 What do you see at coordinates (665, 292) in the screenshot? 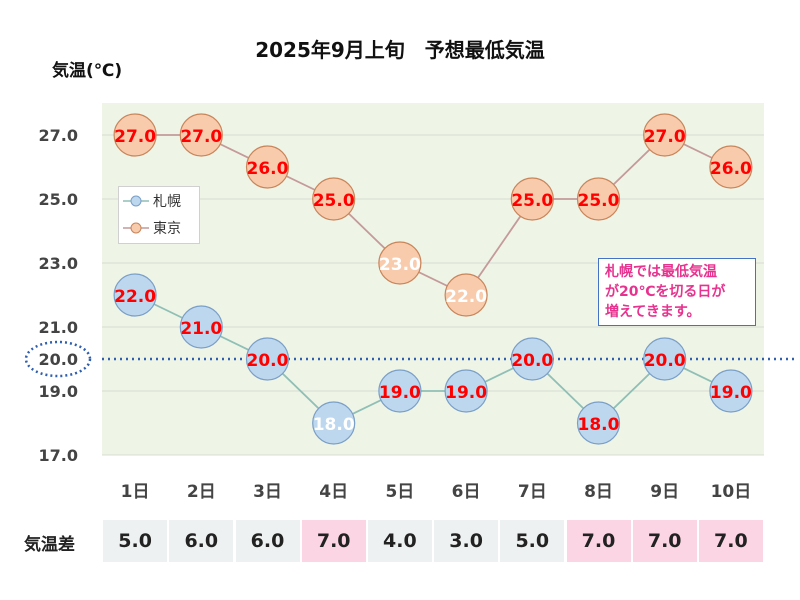
I see `callout-line-2: が20℃を切る日が` at bounding box center [665, 292].